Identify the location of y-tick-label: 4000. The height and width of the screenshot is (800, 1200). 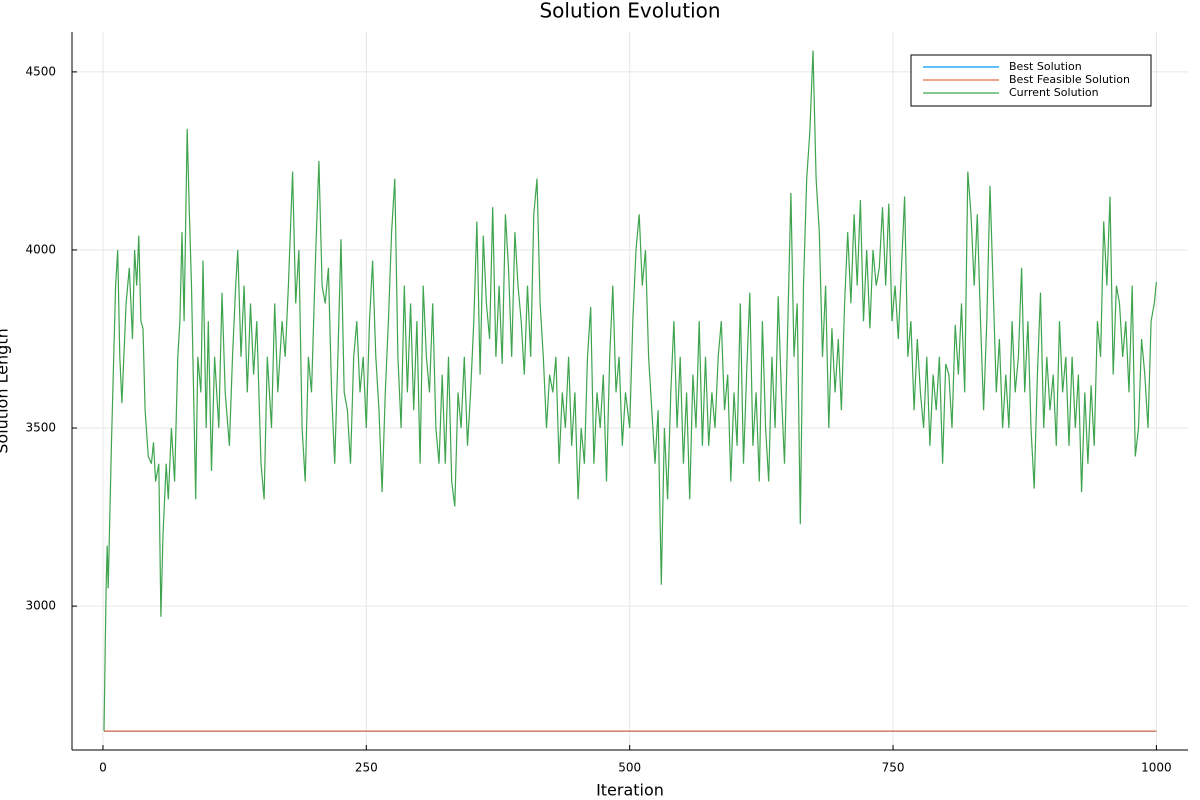
(40, 249).